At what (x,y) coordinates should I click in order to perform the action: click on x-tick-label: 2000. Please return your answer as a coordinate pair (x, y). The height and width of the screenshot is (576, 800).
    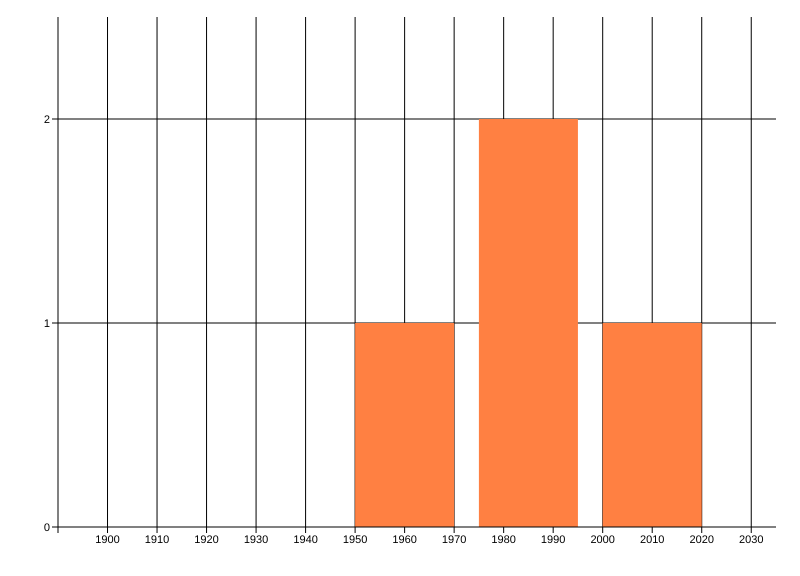
    Looking at the image, I should click on (602, 540).